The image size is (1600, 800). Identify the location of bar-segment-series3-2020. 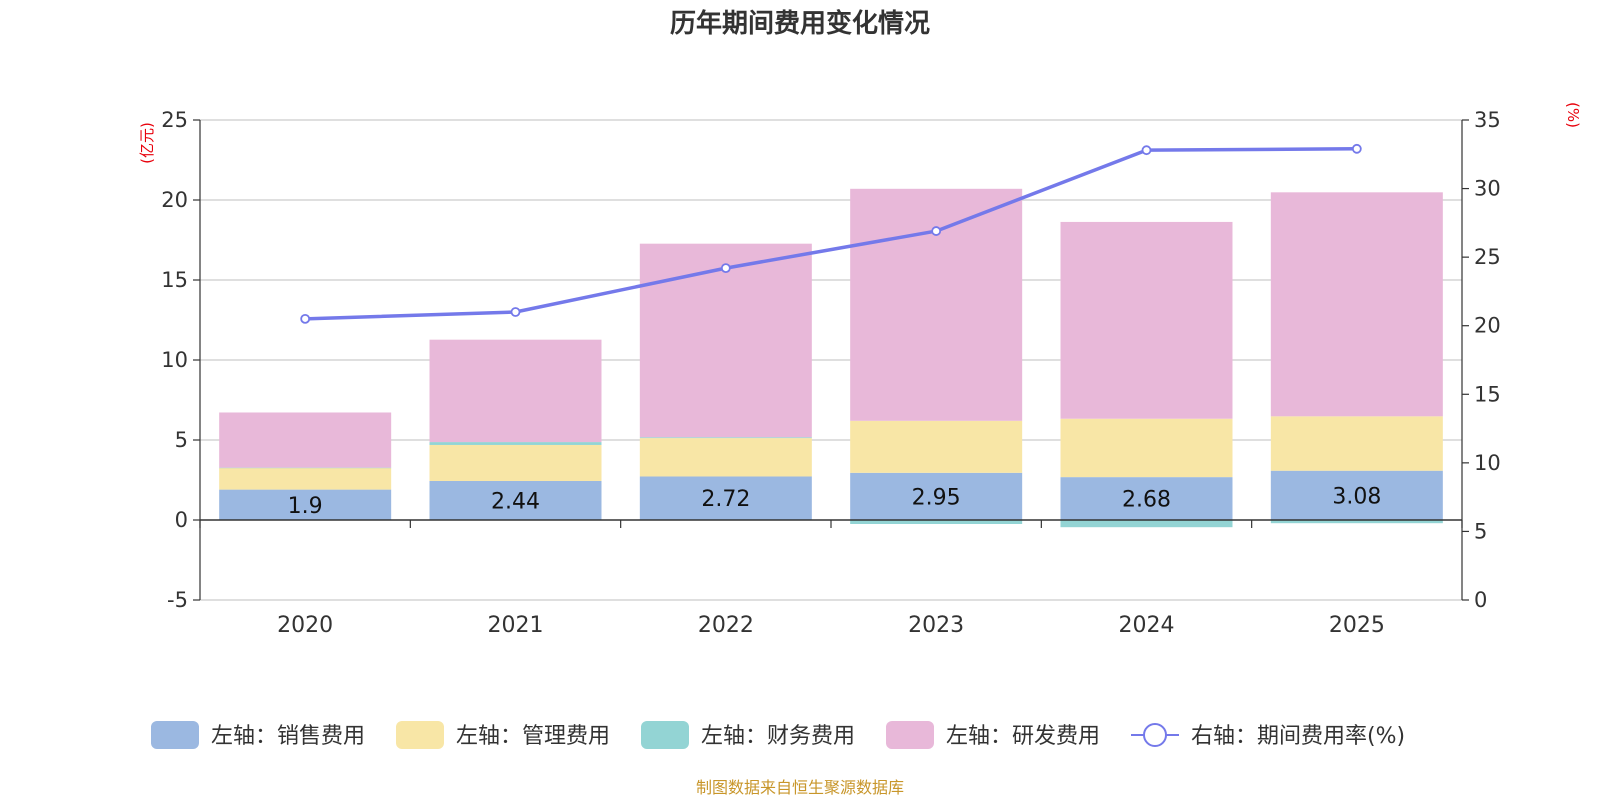
(305, 440).